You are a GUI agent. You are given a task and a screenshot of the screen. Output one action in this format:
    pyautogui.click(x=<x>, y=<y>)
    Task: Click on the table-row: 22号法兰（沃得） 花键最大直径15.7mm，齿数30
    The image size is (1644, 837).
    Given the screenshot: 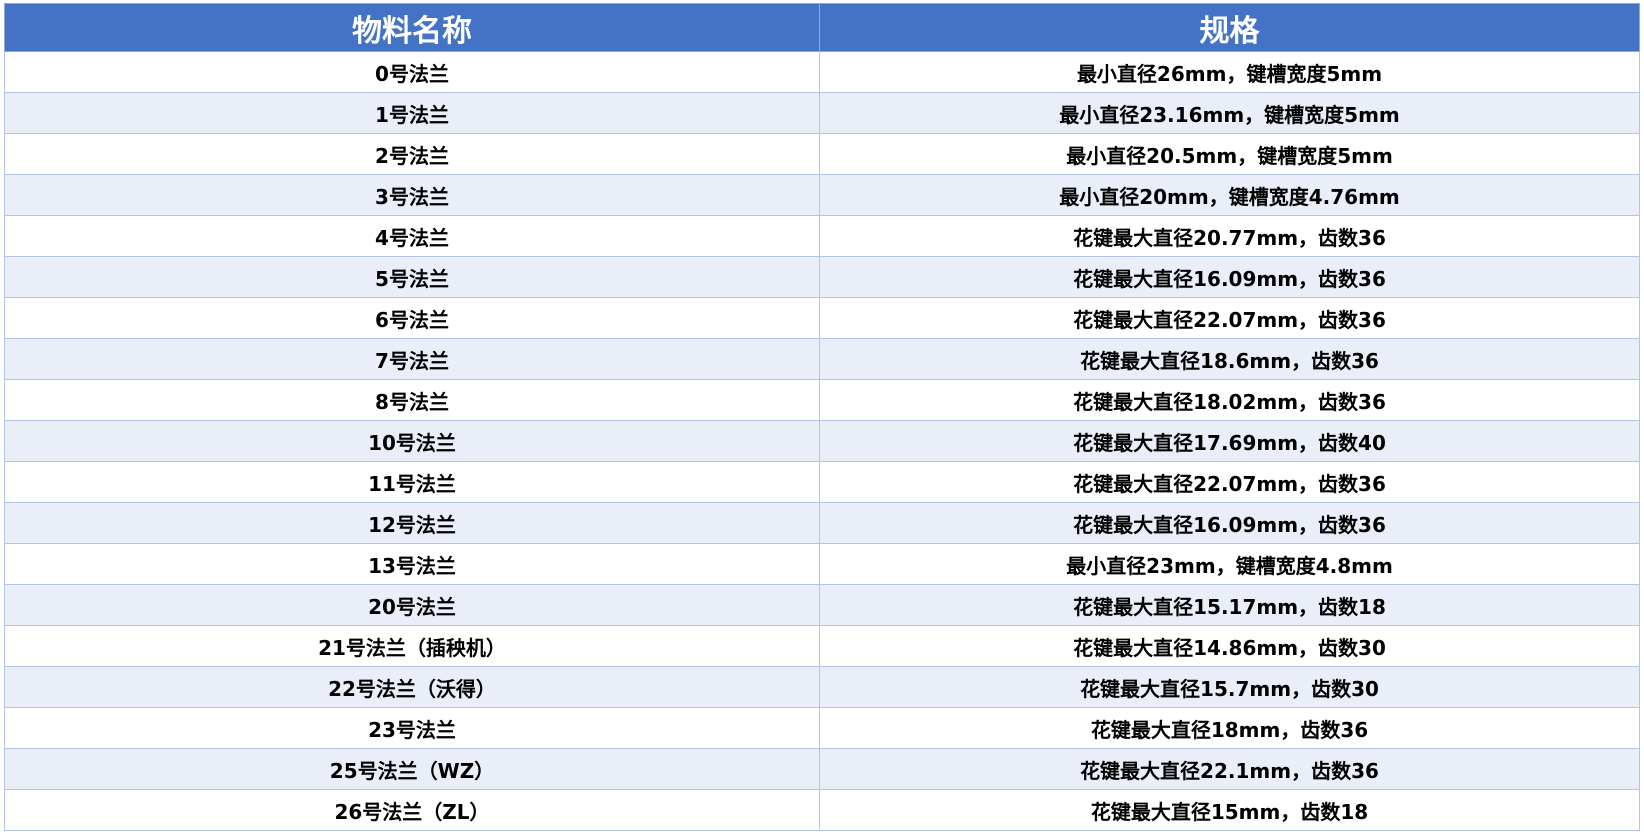 What is the action you would take?
    pyautogui.click(x=822, y=687)
    